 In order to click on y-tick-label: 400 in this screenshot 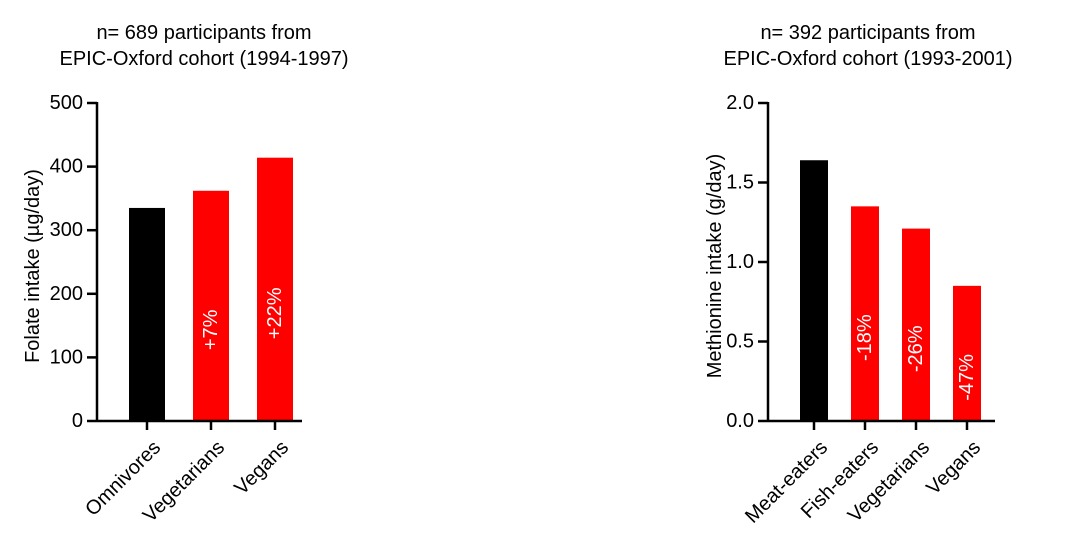, I will do `click(66, 167)`.